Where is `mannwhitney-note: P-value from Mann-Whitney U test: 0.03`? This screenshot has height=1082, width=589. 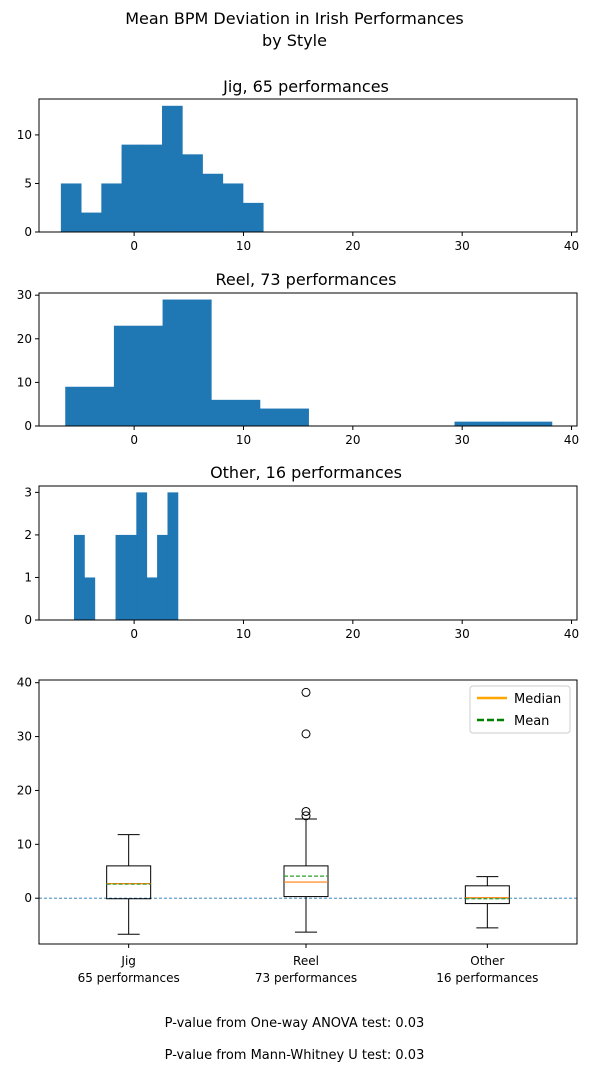
mannwhitney-note: P-value from Mann-Whitney U test: 0.03 is located at coordinates (294, 1055).